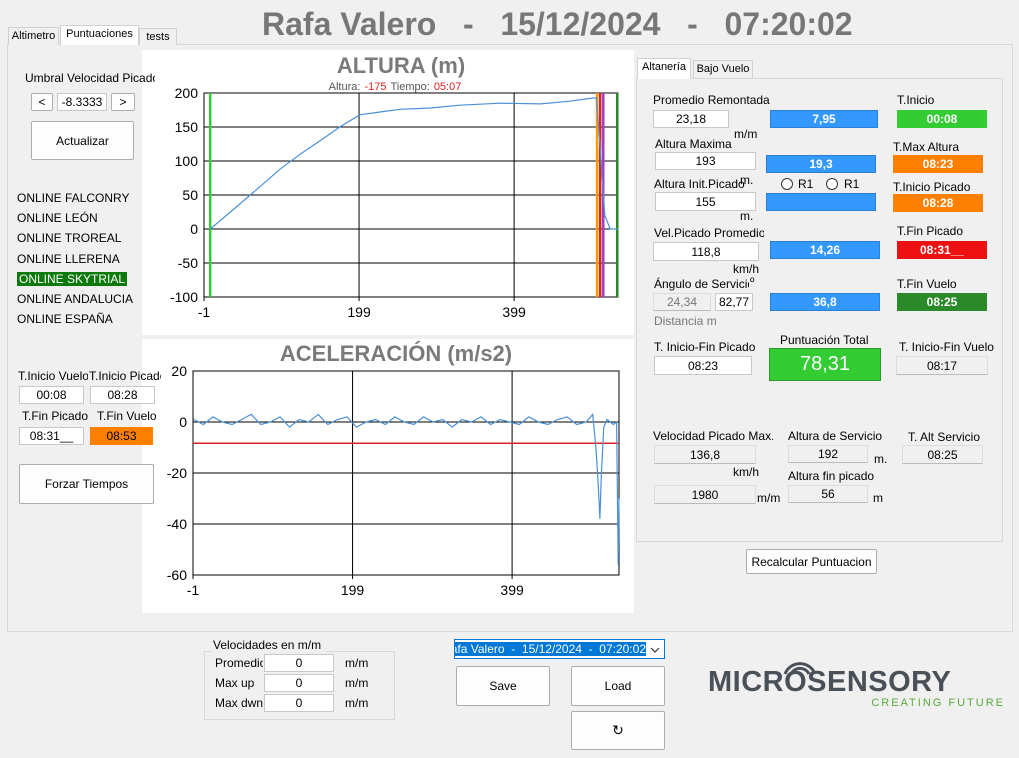 Image resolution: width=1019 pixels, height=758 pixels. What do you see at coordinates (375, 87) in the screenshot?
I see `readout-part: -175` at bounding box center [375, 87].